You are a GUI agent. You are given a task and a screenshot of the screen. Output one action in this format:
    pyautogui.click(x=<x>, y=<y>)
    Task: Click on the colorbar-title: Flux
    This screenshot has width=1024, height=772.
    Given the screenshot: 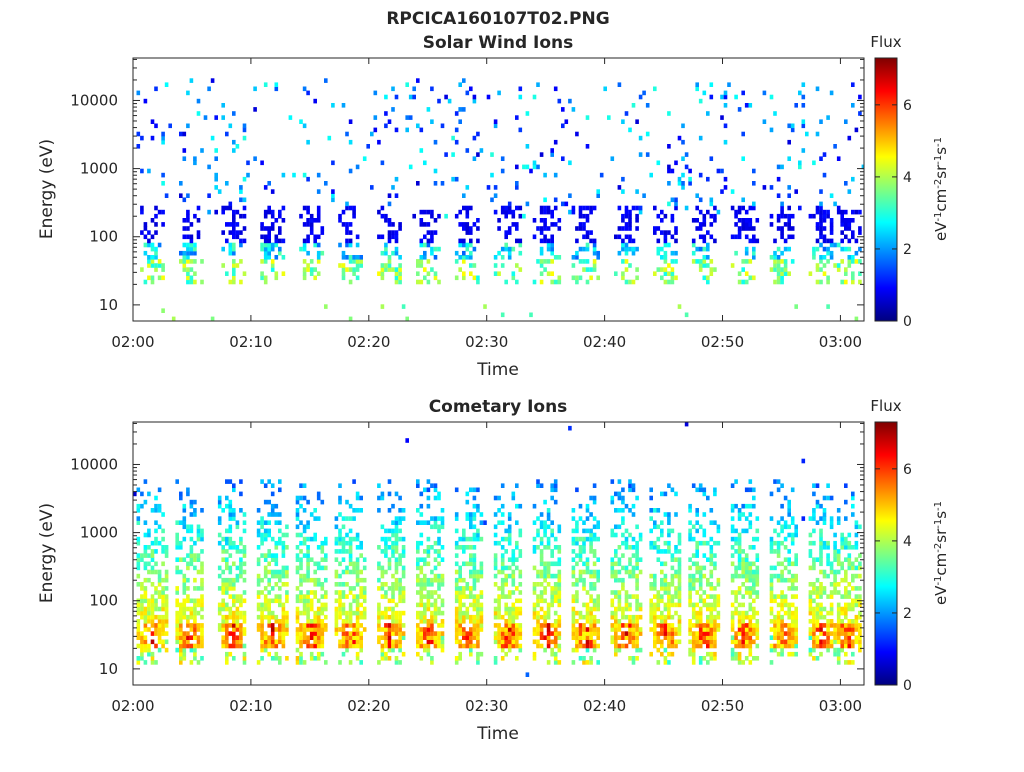 What is the action you would take?
    pyautogui.click(x=885, y=406)
    